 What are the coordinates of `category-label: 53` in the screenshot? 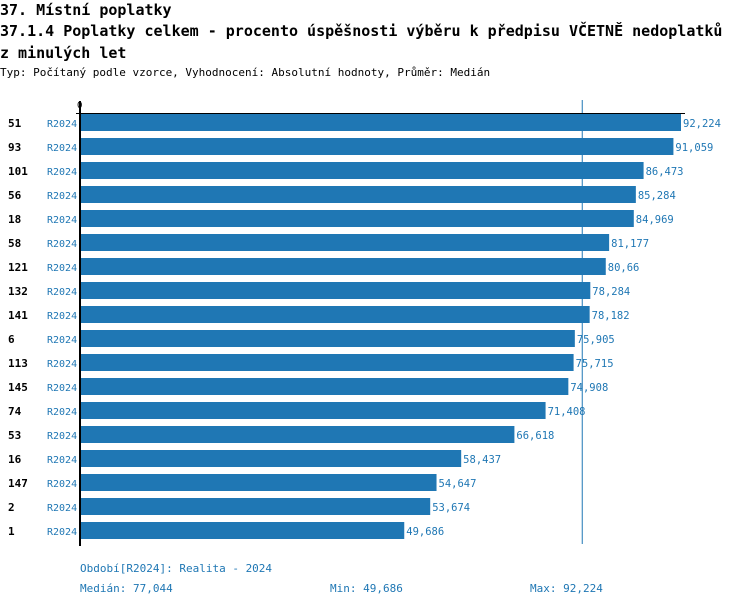 It's located at (14, 435).